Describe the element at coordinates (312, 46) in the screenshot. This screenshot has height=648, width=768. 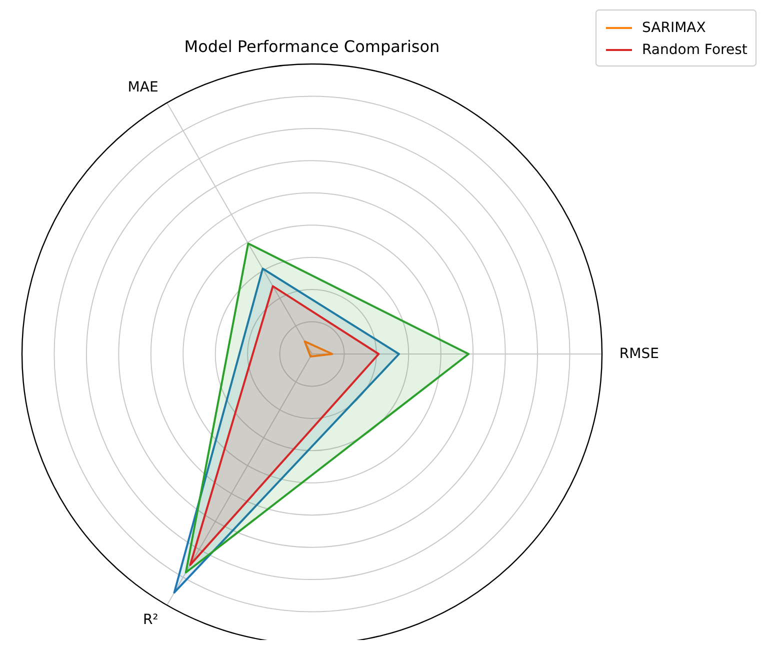
I see `text: Model Performance Comparison` at that location.